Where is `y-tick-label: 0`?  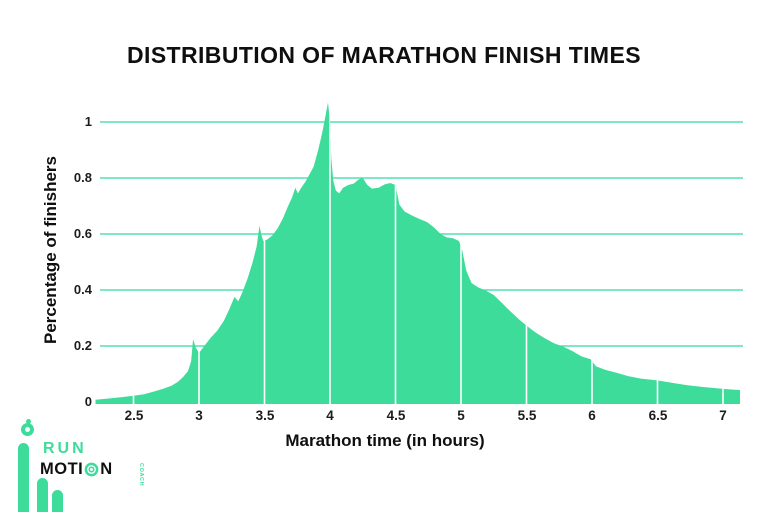
y-tick-label: 0 is located at coordinates (88, 401).